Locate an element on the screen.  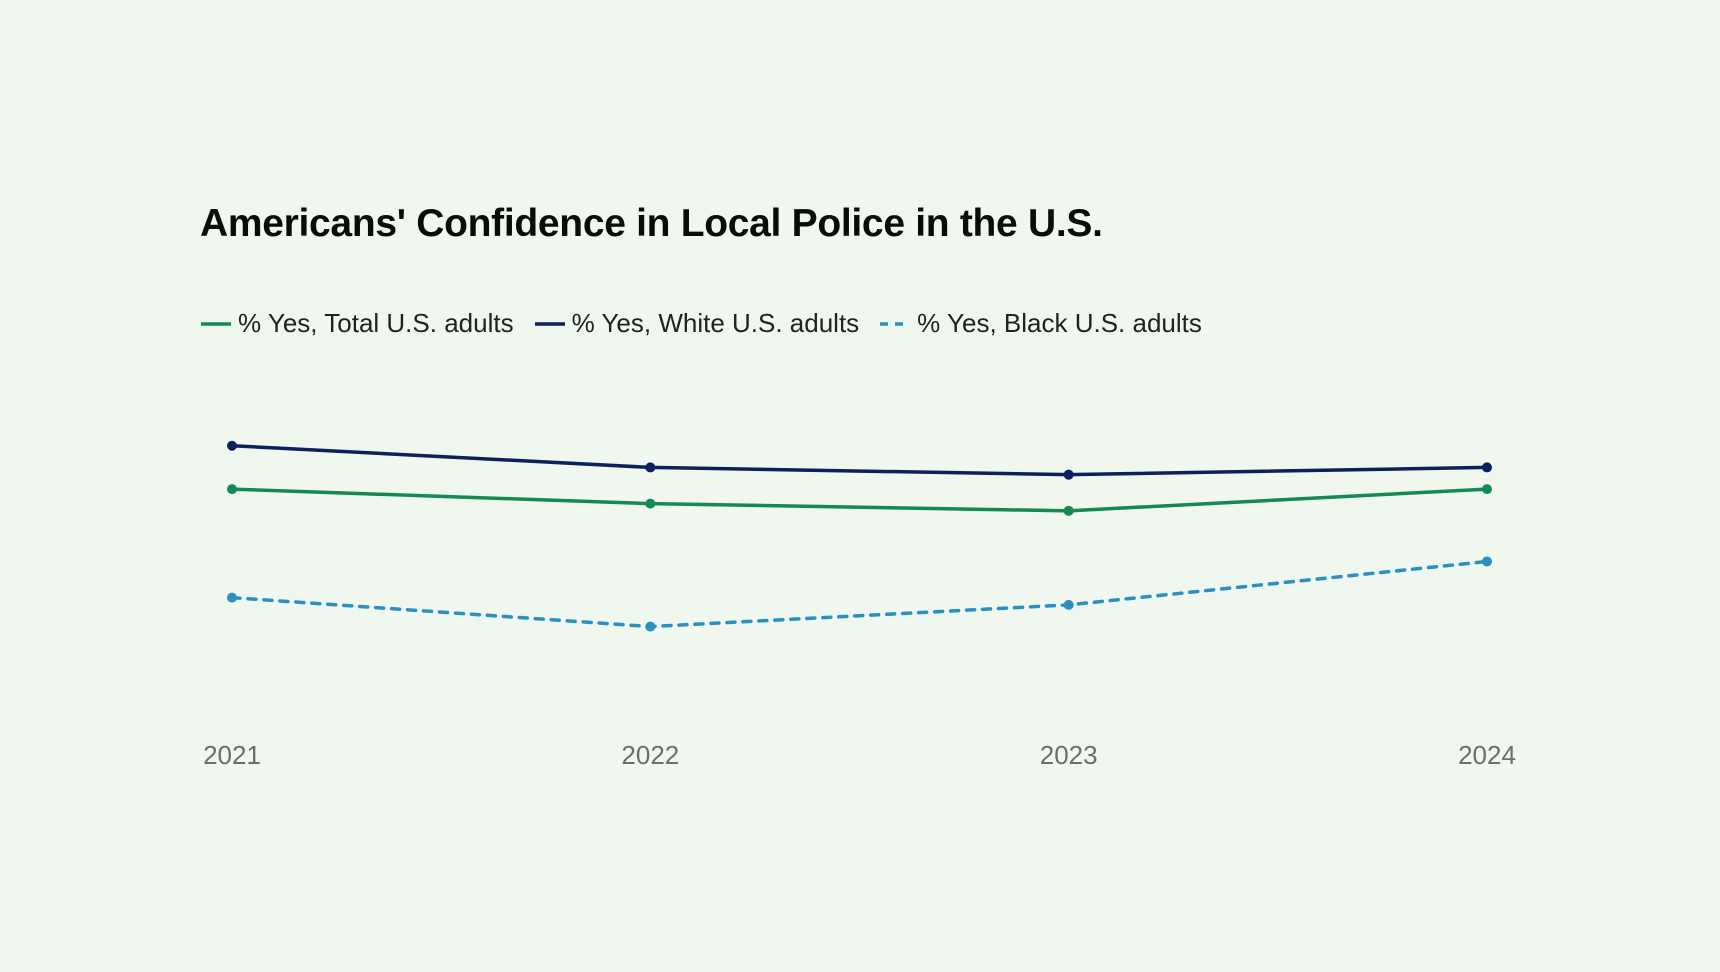
legend-swatch-black is located at coordinates (895, 323).